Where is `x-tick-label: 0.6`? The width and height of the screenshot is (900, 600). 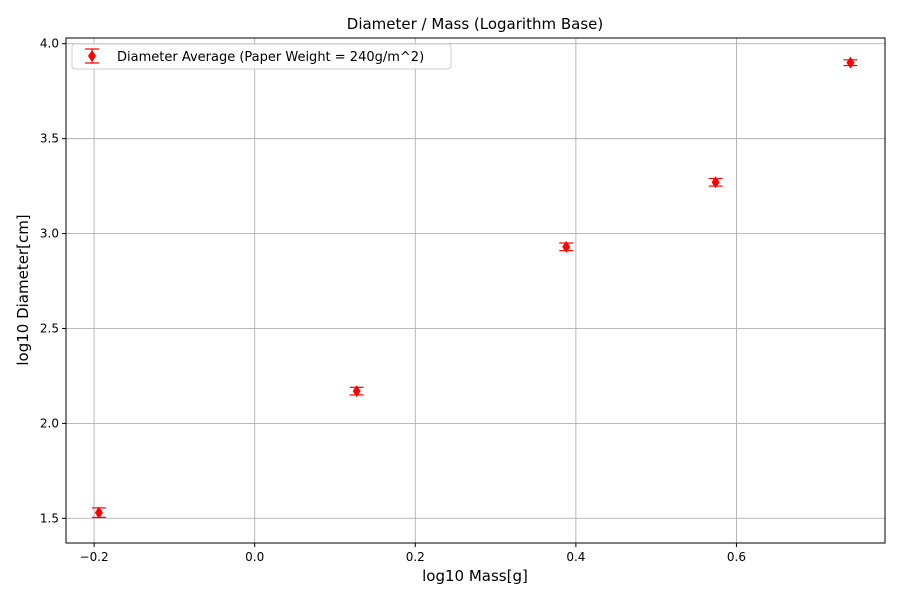 x-tick-label: 0.6 is located at coordinates (736, 557).